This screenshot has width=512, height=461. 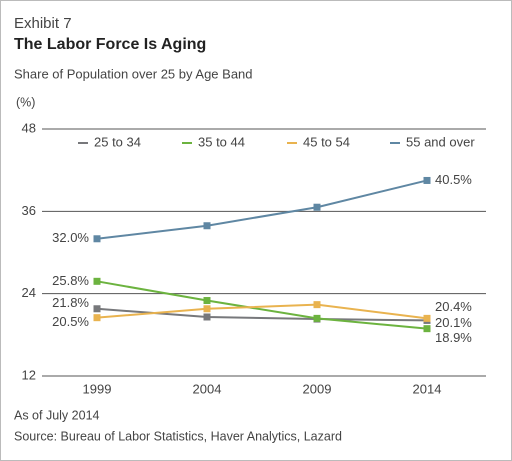 What do you see at coordinates (70, 321) in the screenshot?
I see `data-label: 20.5%` at bounding box center [70, 321].